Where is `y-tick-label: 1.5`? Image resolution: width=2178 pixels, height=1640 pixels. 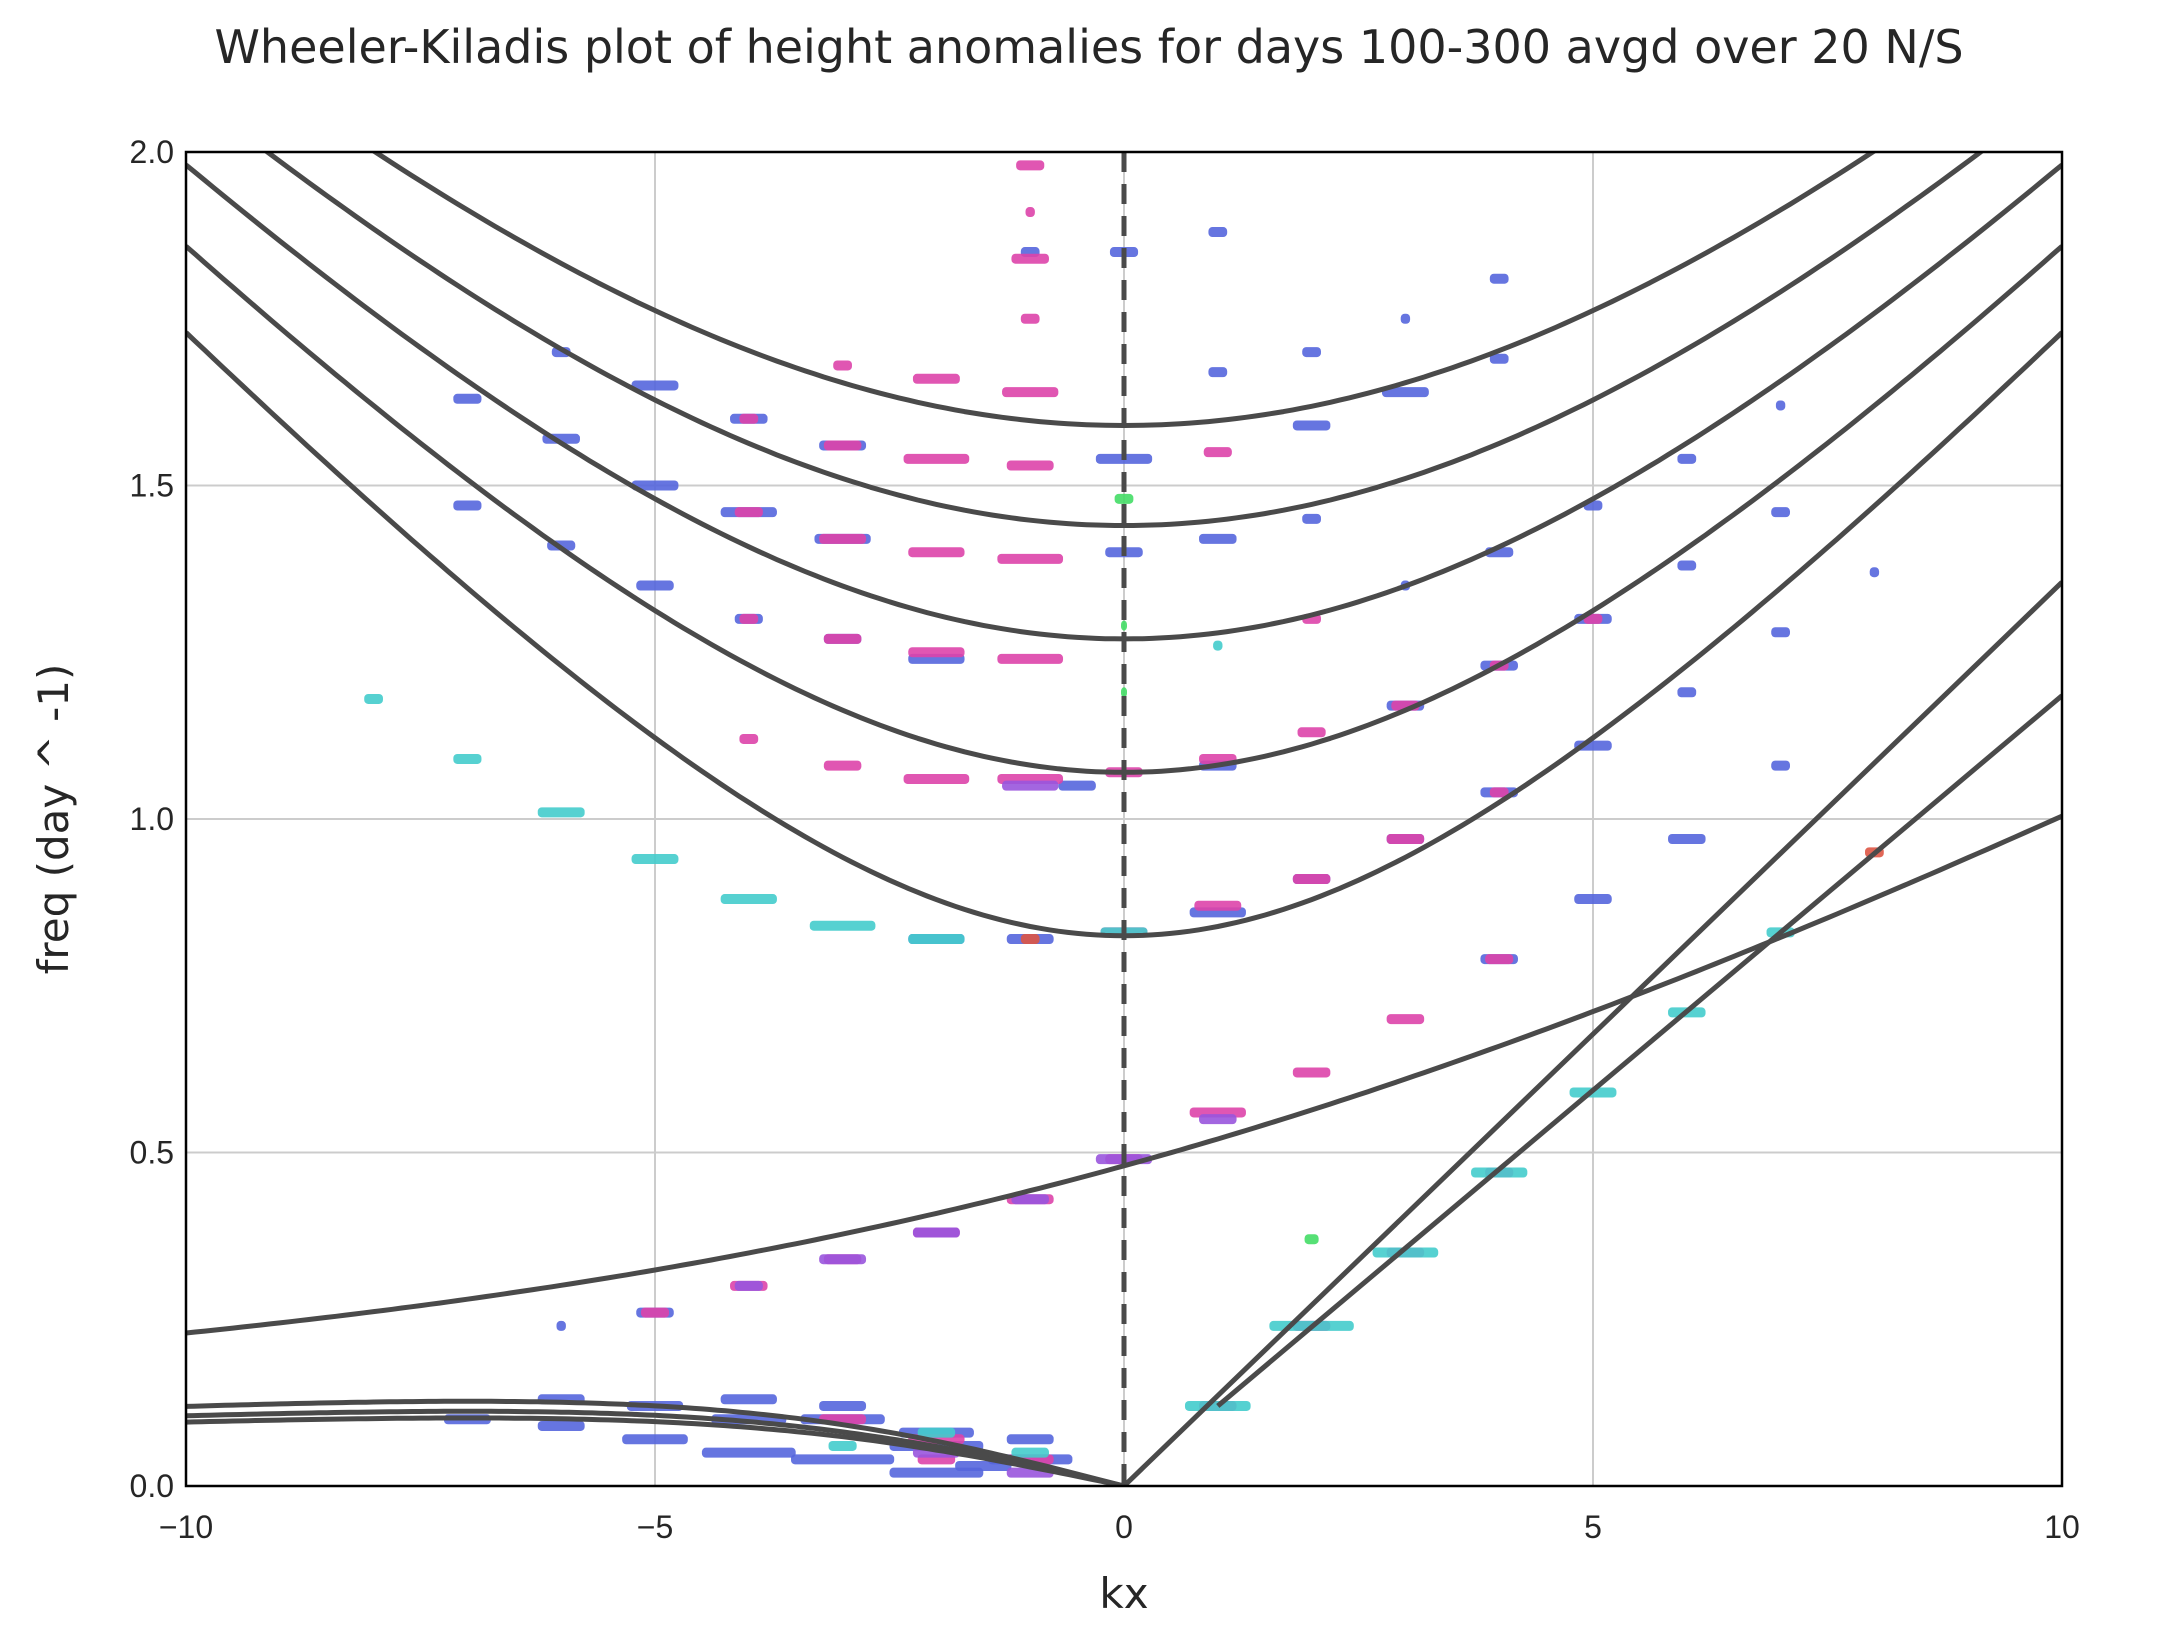
y-tick-label: 1.5 is located at coordinates (152, 486).